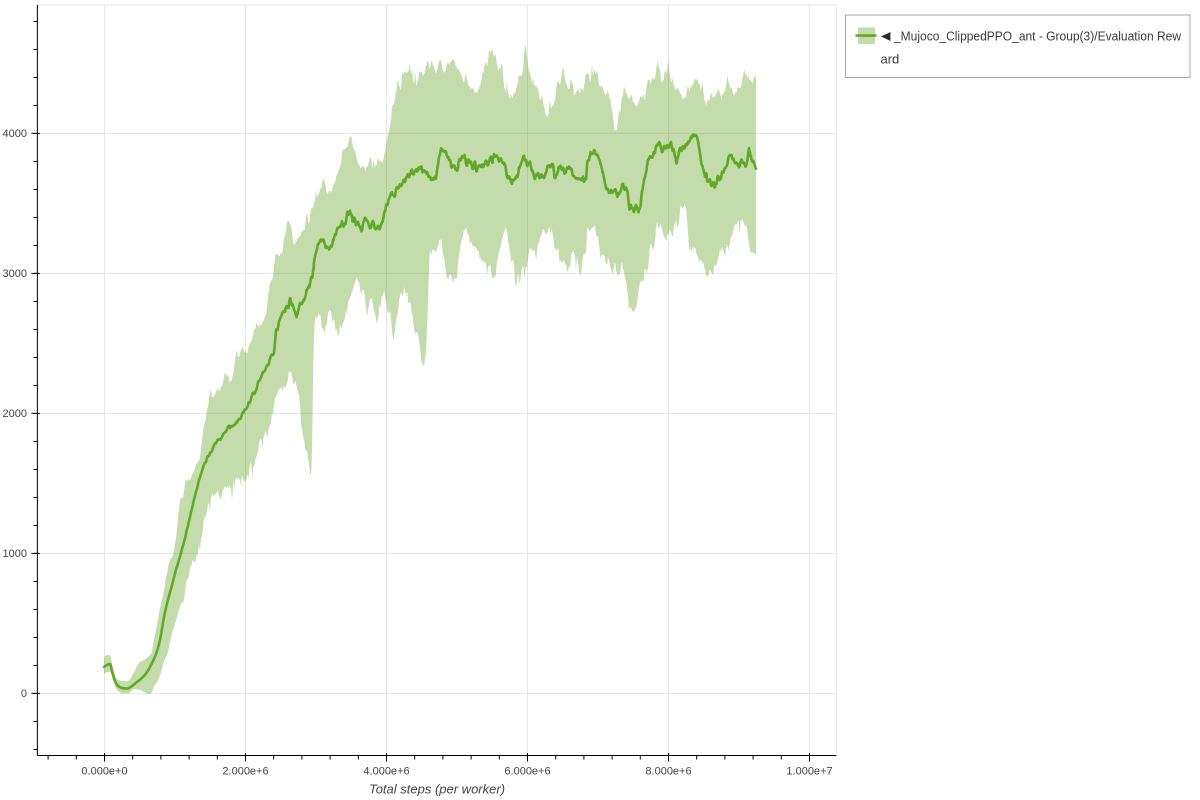  I want to click on svg-text: ard, so click(890, 59).